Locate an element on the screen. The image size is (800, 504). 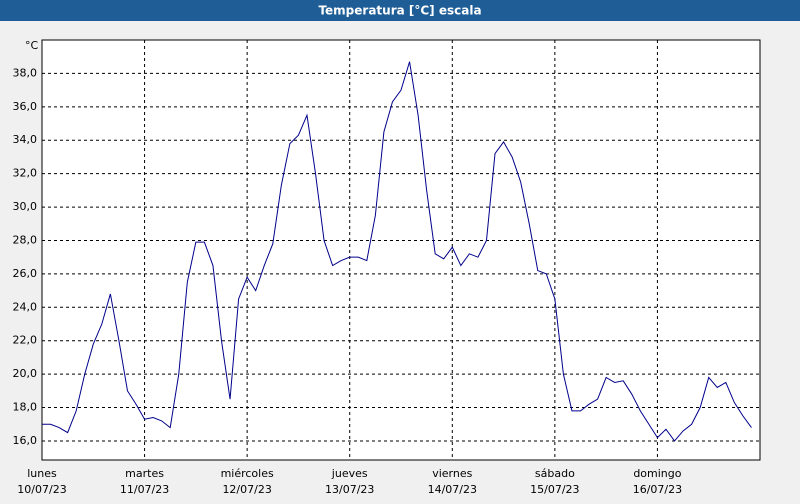
y-tick-label: 28,0 is located at coordinates (25, 239).